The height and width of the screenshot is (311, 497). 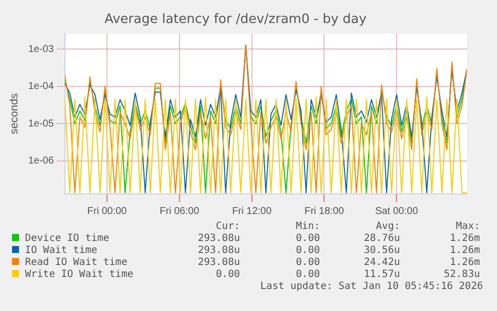 I want to click on x-tick-label: Fri 18:00, so click(x=324, y=211).